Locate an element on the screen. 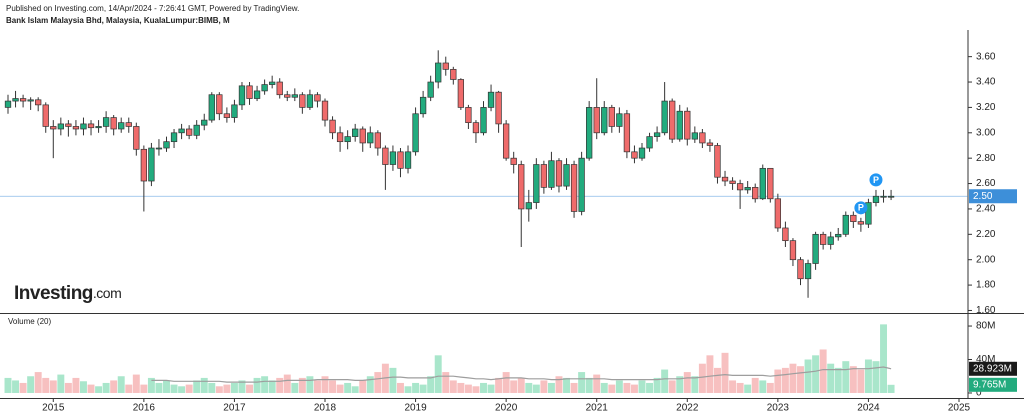 Image resolution: width=1024 pixels, height=417 pixels. volume-tick-label: 80M is located at coordinates (985, 326).